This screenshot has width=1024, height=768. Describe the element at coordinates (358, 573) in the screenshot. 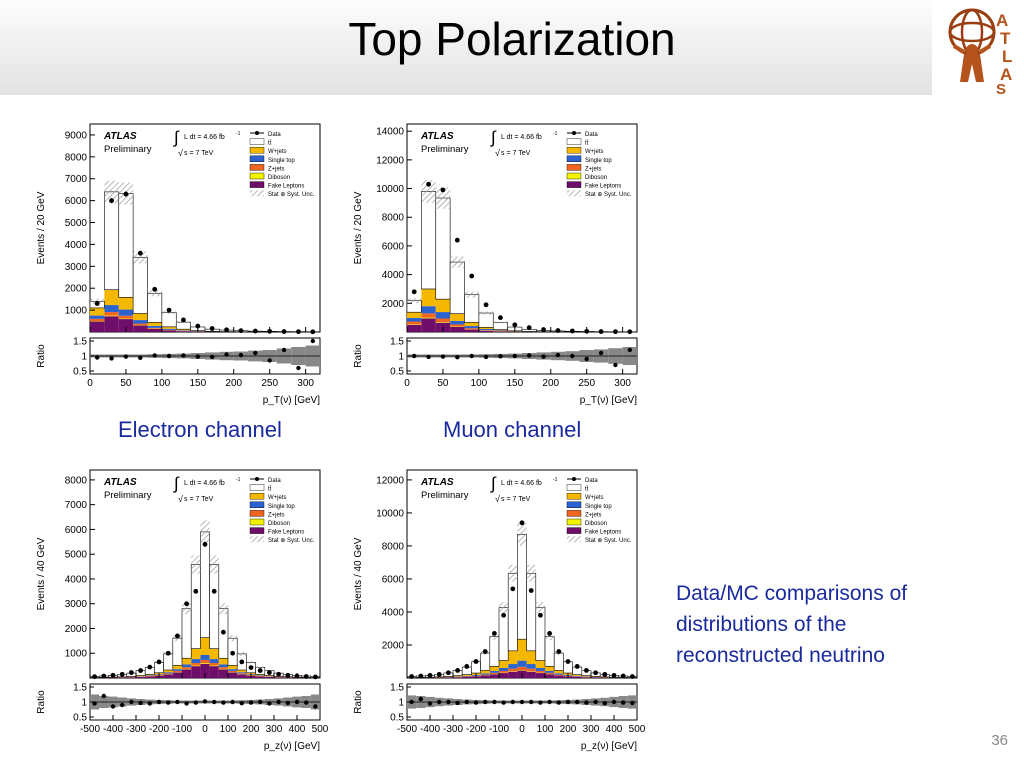

I see `y-axis-label: Events / 40 GeV` at that location.